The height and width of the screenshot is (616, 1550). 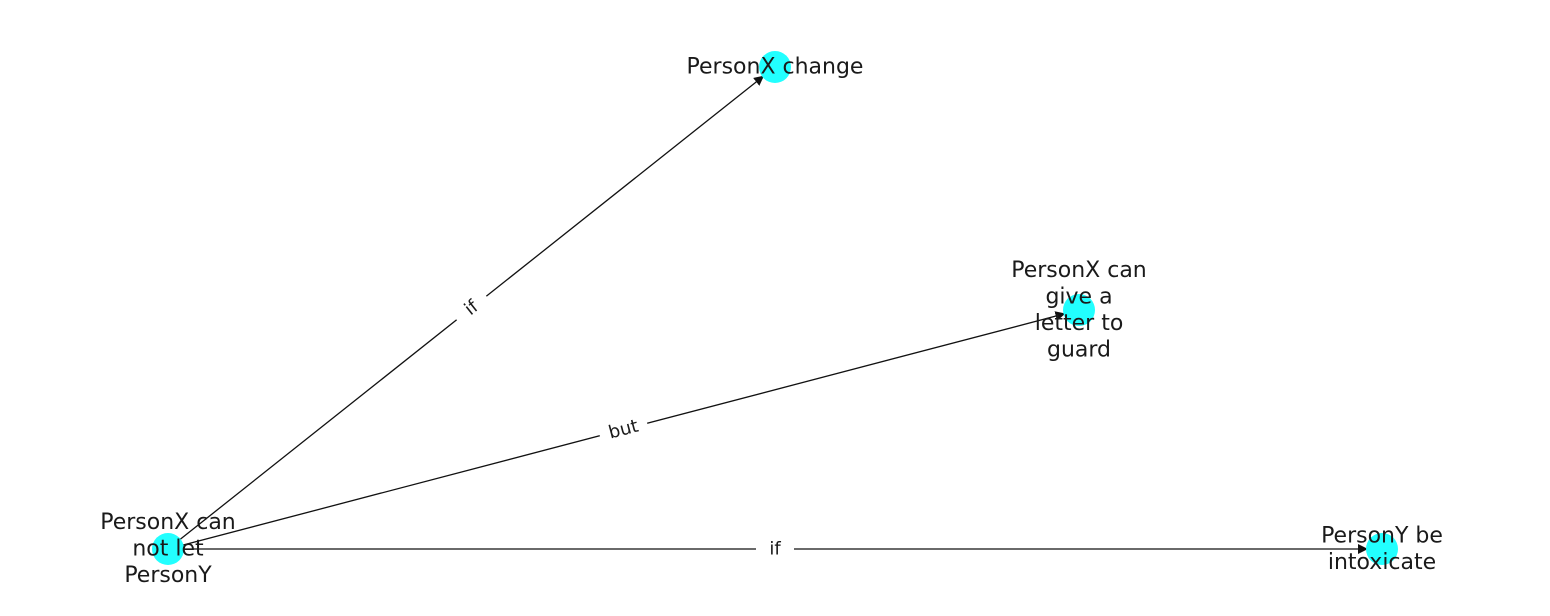 I want to click on node-n0, so click(x=168, y=549).